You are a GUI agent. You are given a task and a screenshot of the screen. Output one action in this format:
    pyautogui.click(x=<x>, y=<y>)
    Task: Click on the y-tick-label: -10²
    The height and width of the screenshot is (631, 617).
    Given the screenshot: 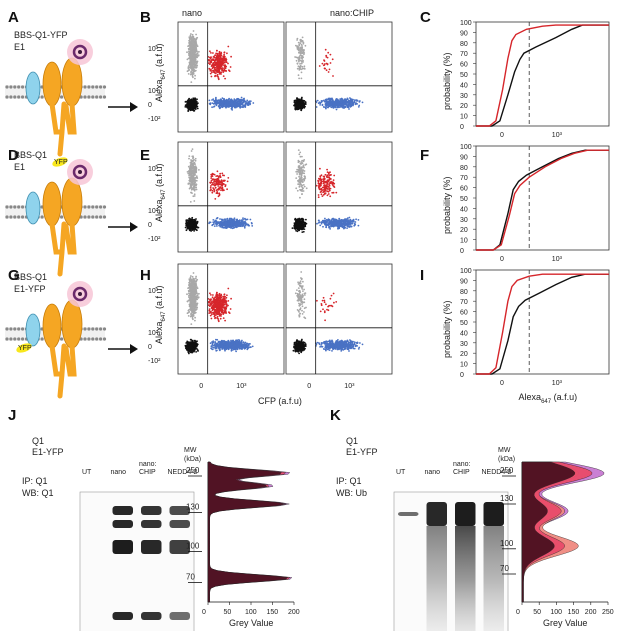 What is the action you would take?
    pyautogui.click(x=154, y=119)
    